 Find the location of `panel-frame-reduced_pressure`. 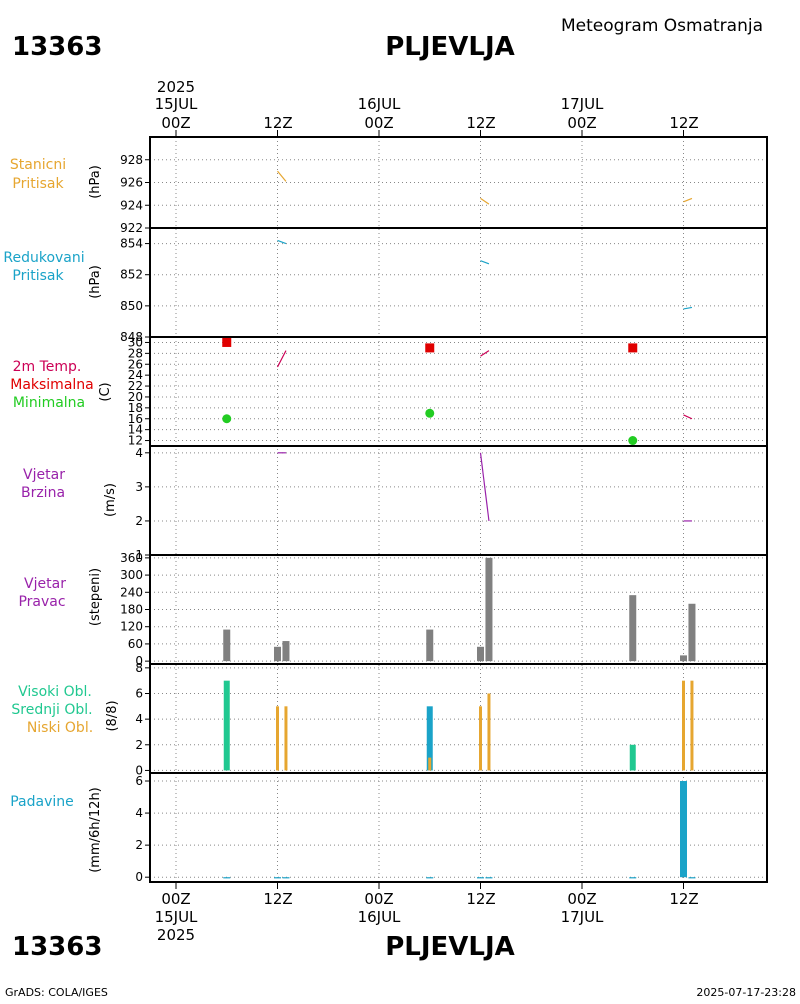

panel-frame-reduced_pressure is located at coordinates (458, 282).